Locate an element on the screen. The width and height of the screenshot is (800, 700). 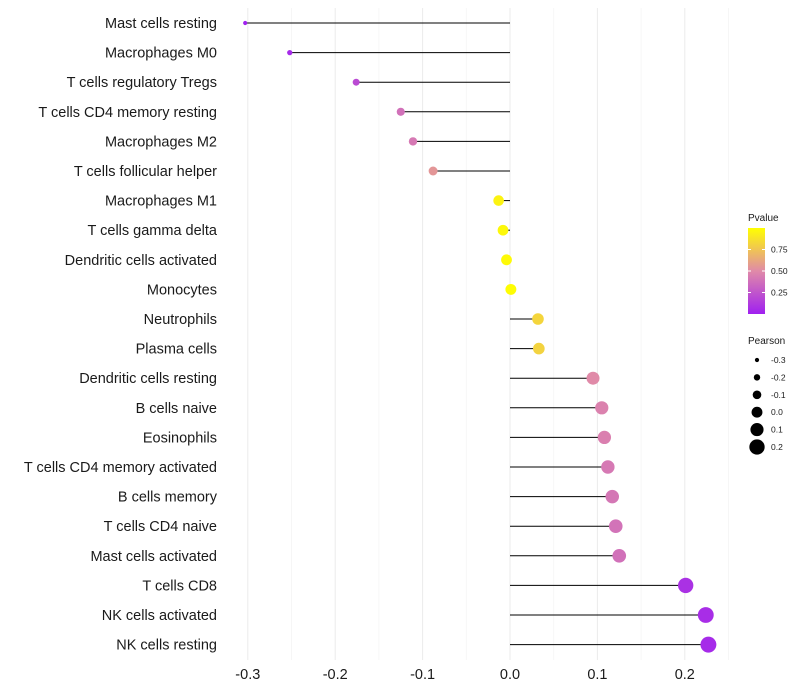
x-tick-label: 0.1 is located at coordinates (597, 675).